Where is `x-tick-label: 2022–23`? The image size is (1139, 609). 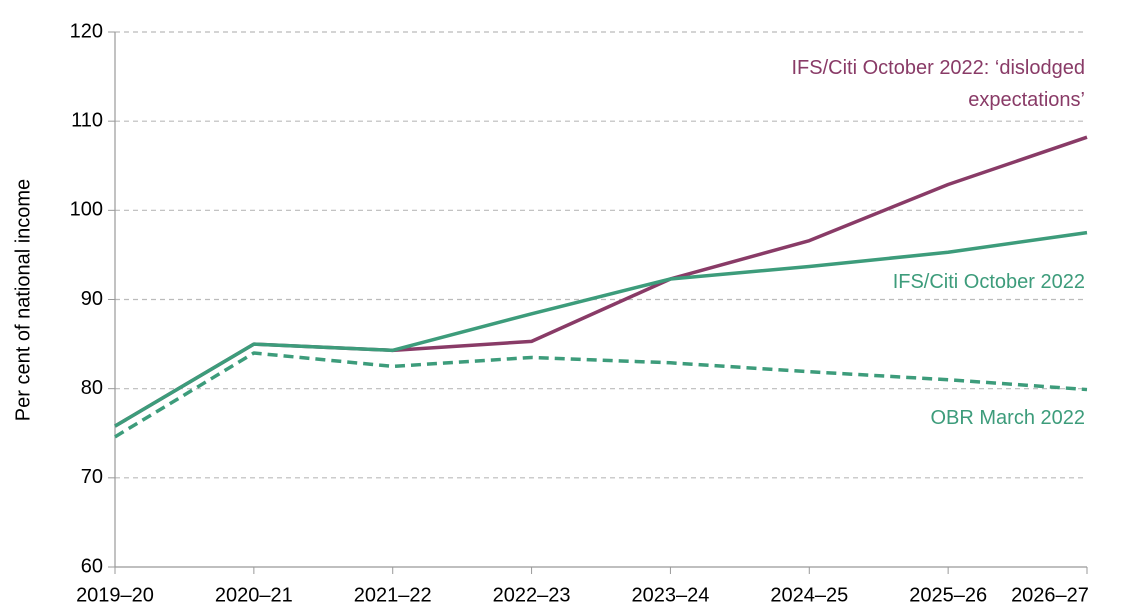
x-tick-label: 2022–23 is located at coordinates (532, 595).